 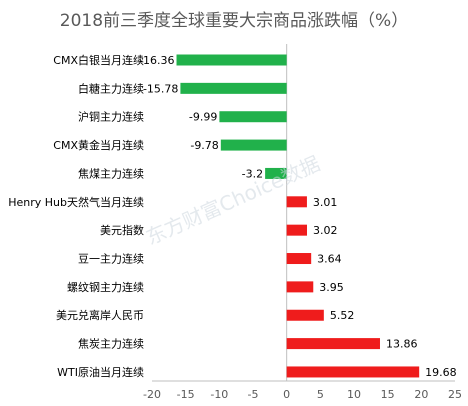 I want to click on data-label: 13.86, so click(x=402, y=344).